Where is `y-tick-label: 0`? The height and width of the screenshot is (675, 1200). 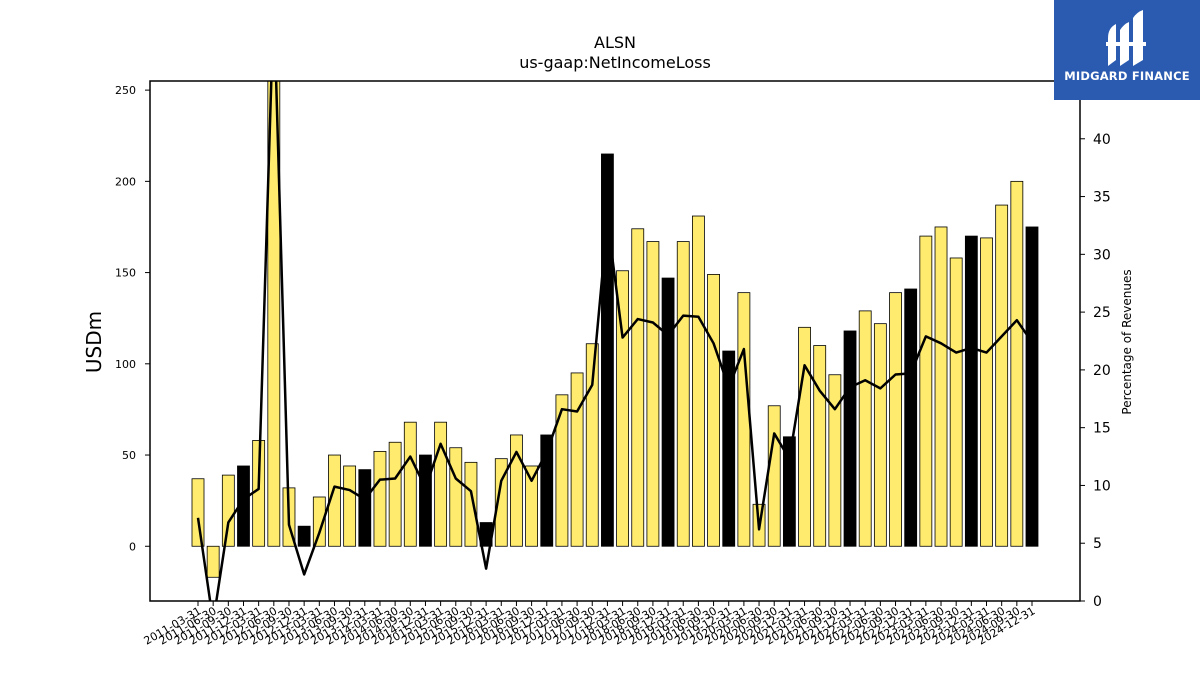
y-tick-label: 0 is located at coordinates (132, 546).